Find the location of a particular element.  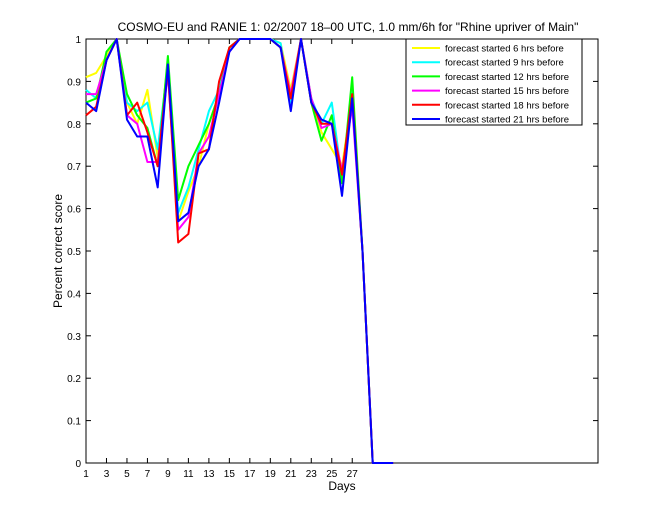

y-tick-label: 0.6 is located at coordinates (74, 210).